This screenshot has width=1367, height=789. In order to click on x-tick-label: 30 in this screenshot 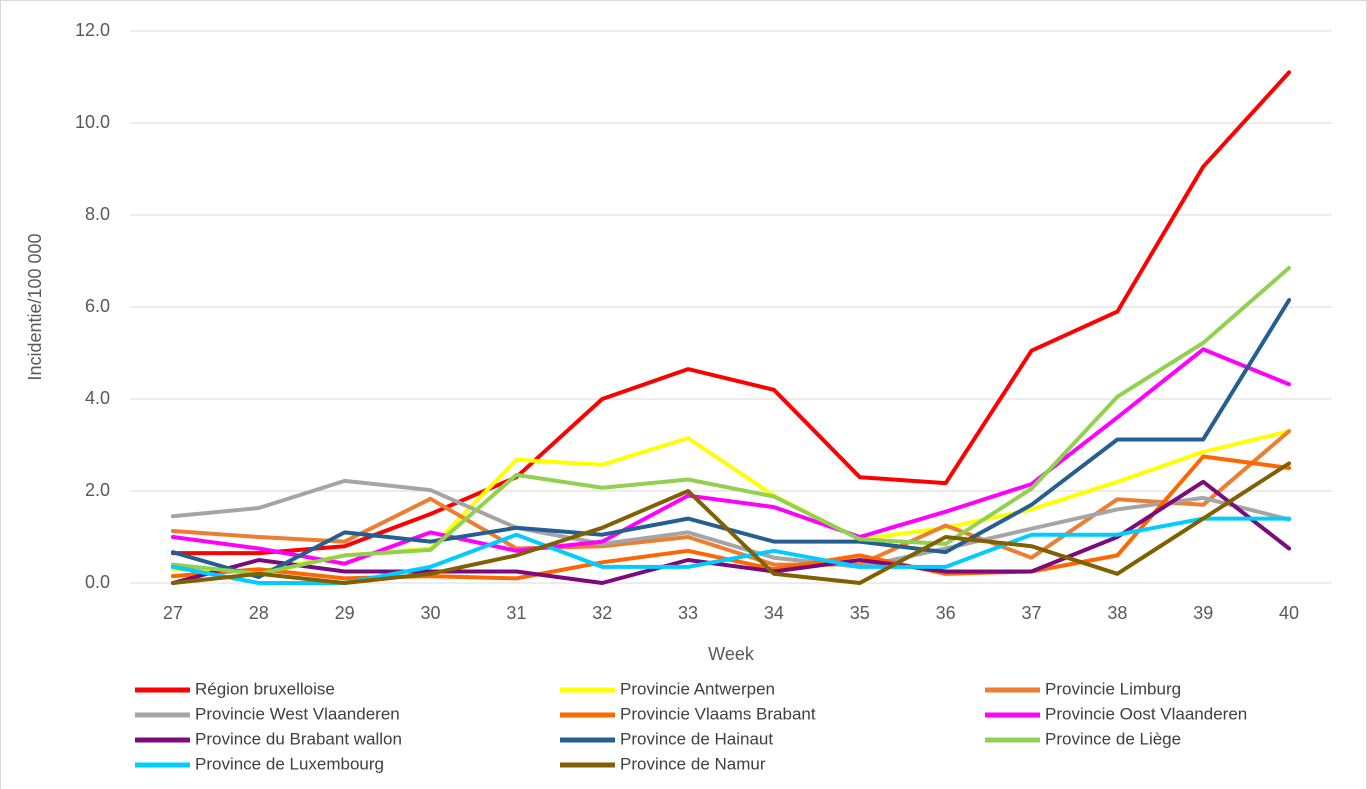, I will do `click(430, 613)`.